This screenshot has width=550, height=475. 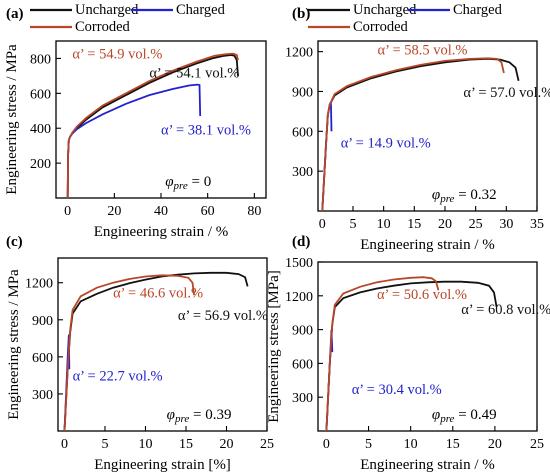 What do you see at coordinates (423, 50) in the screenshot?
I see `annotation-label: α’ = 58.5 vol.%` at bounding box center [423, 50].